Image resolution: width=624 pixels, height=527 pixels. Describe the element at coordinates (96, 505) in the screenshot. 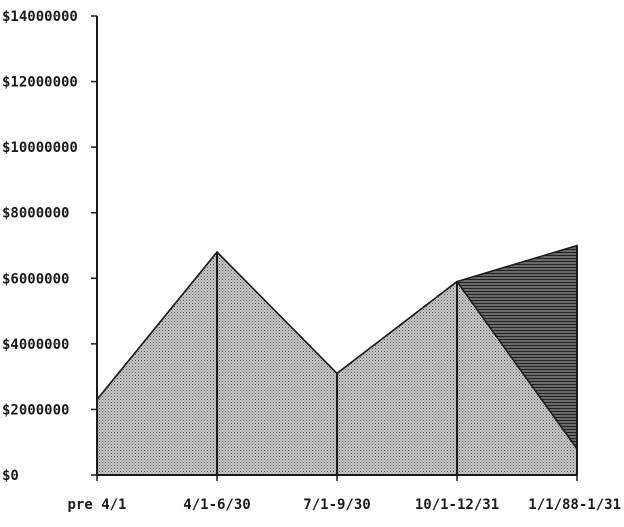

I see `x-tick-label: pre 4/1` at that location.